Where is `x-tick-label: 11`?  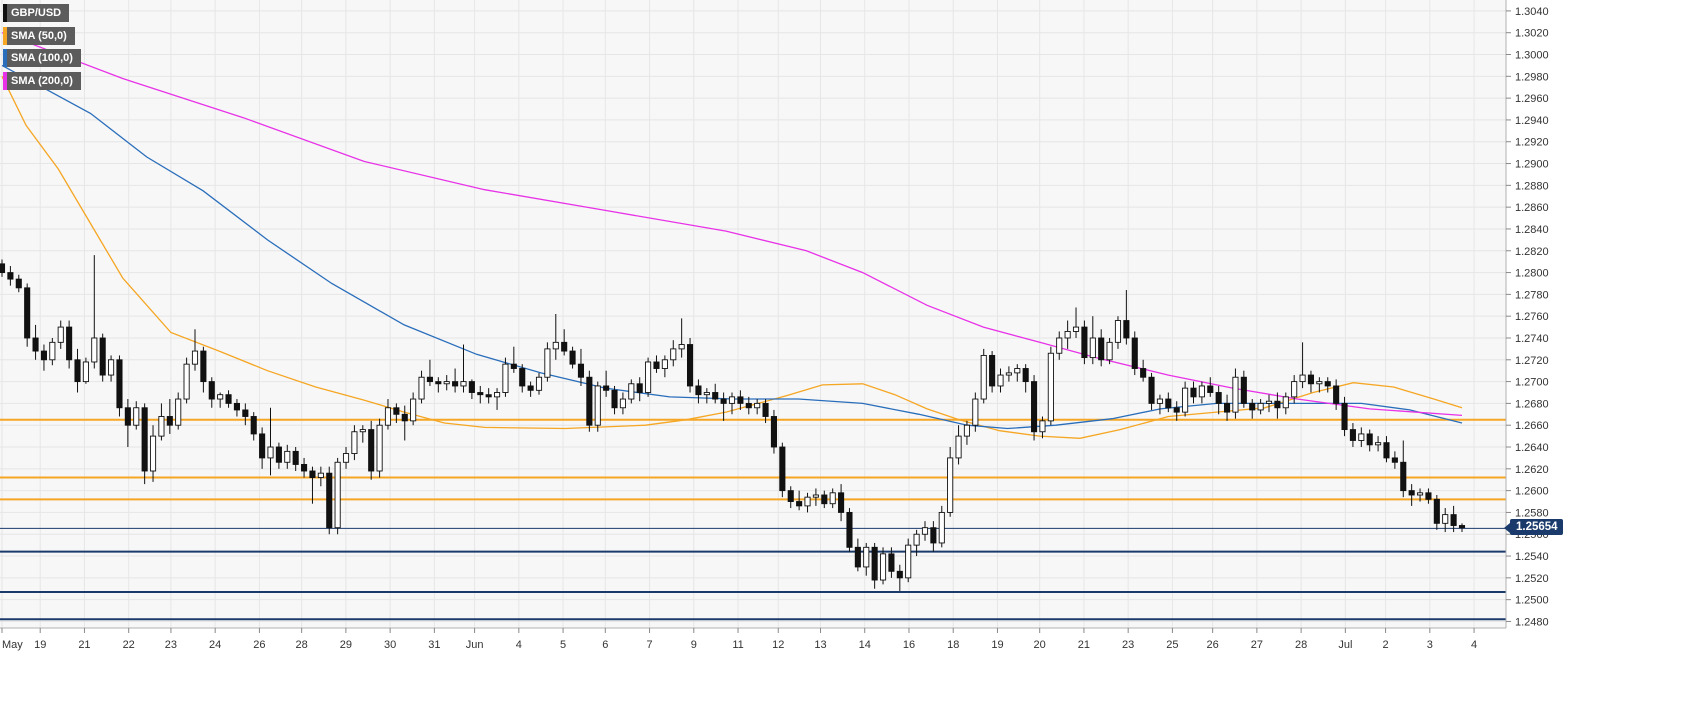
x-tick-label: 11 is located at coordinates (737, 645).